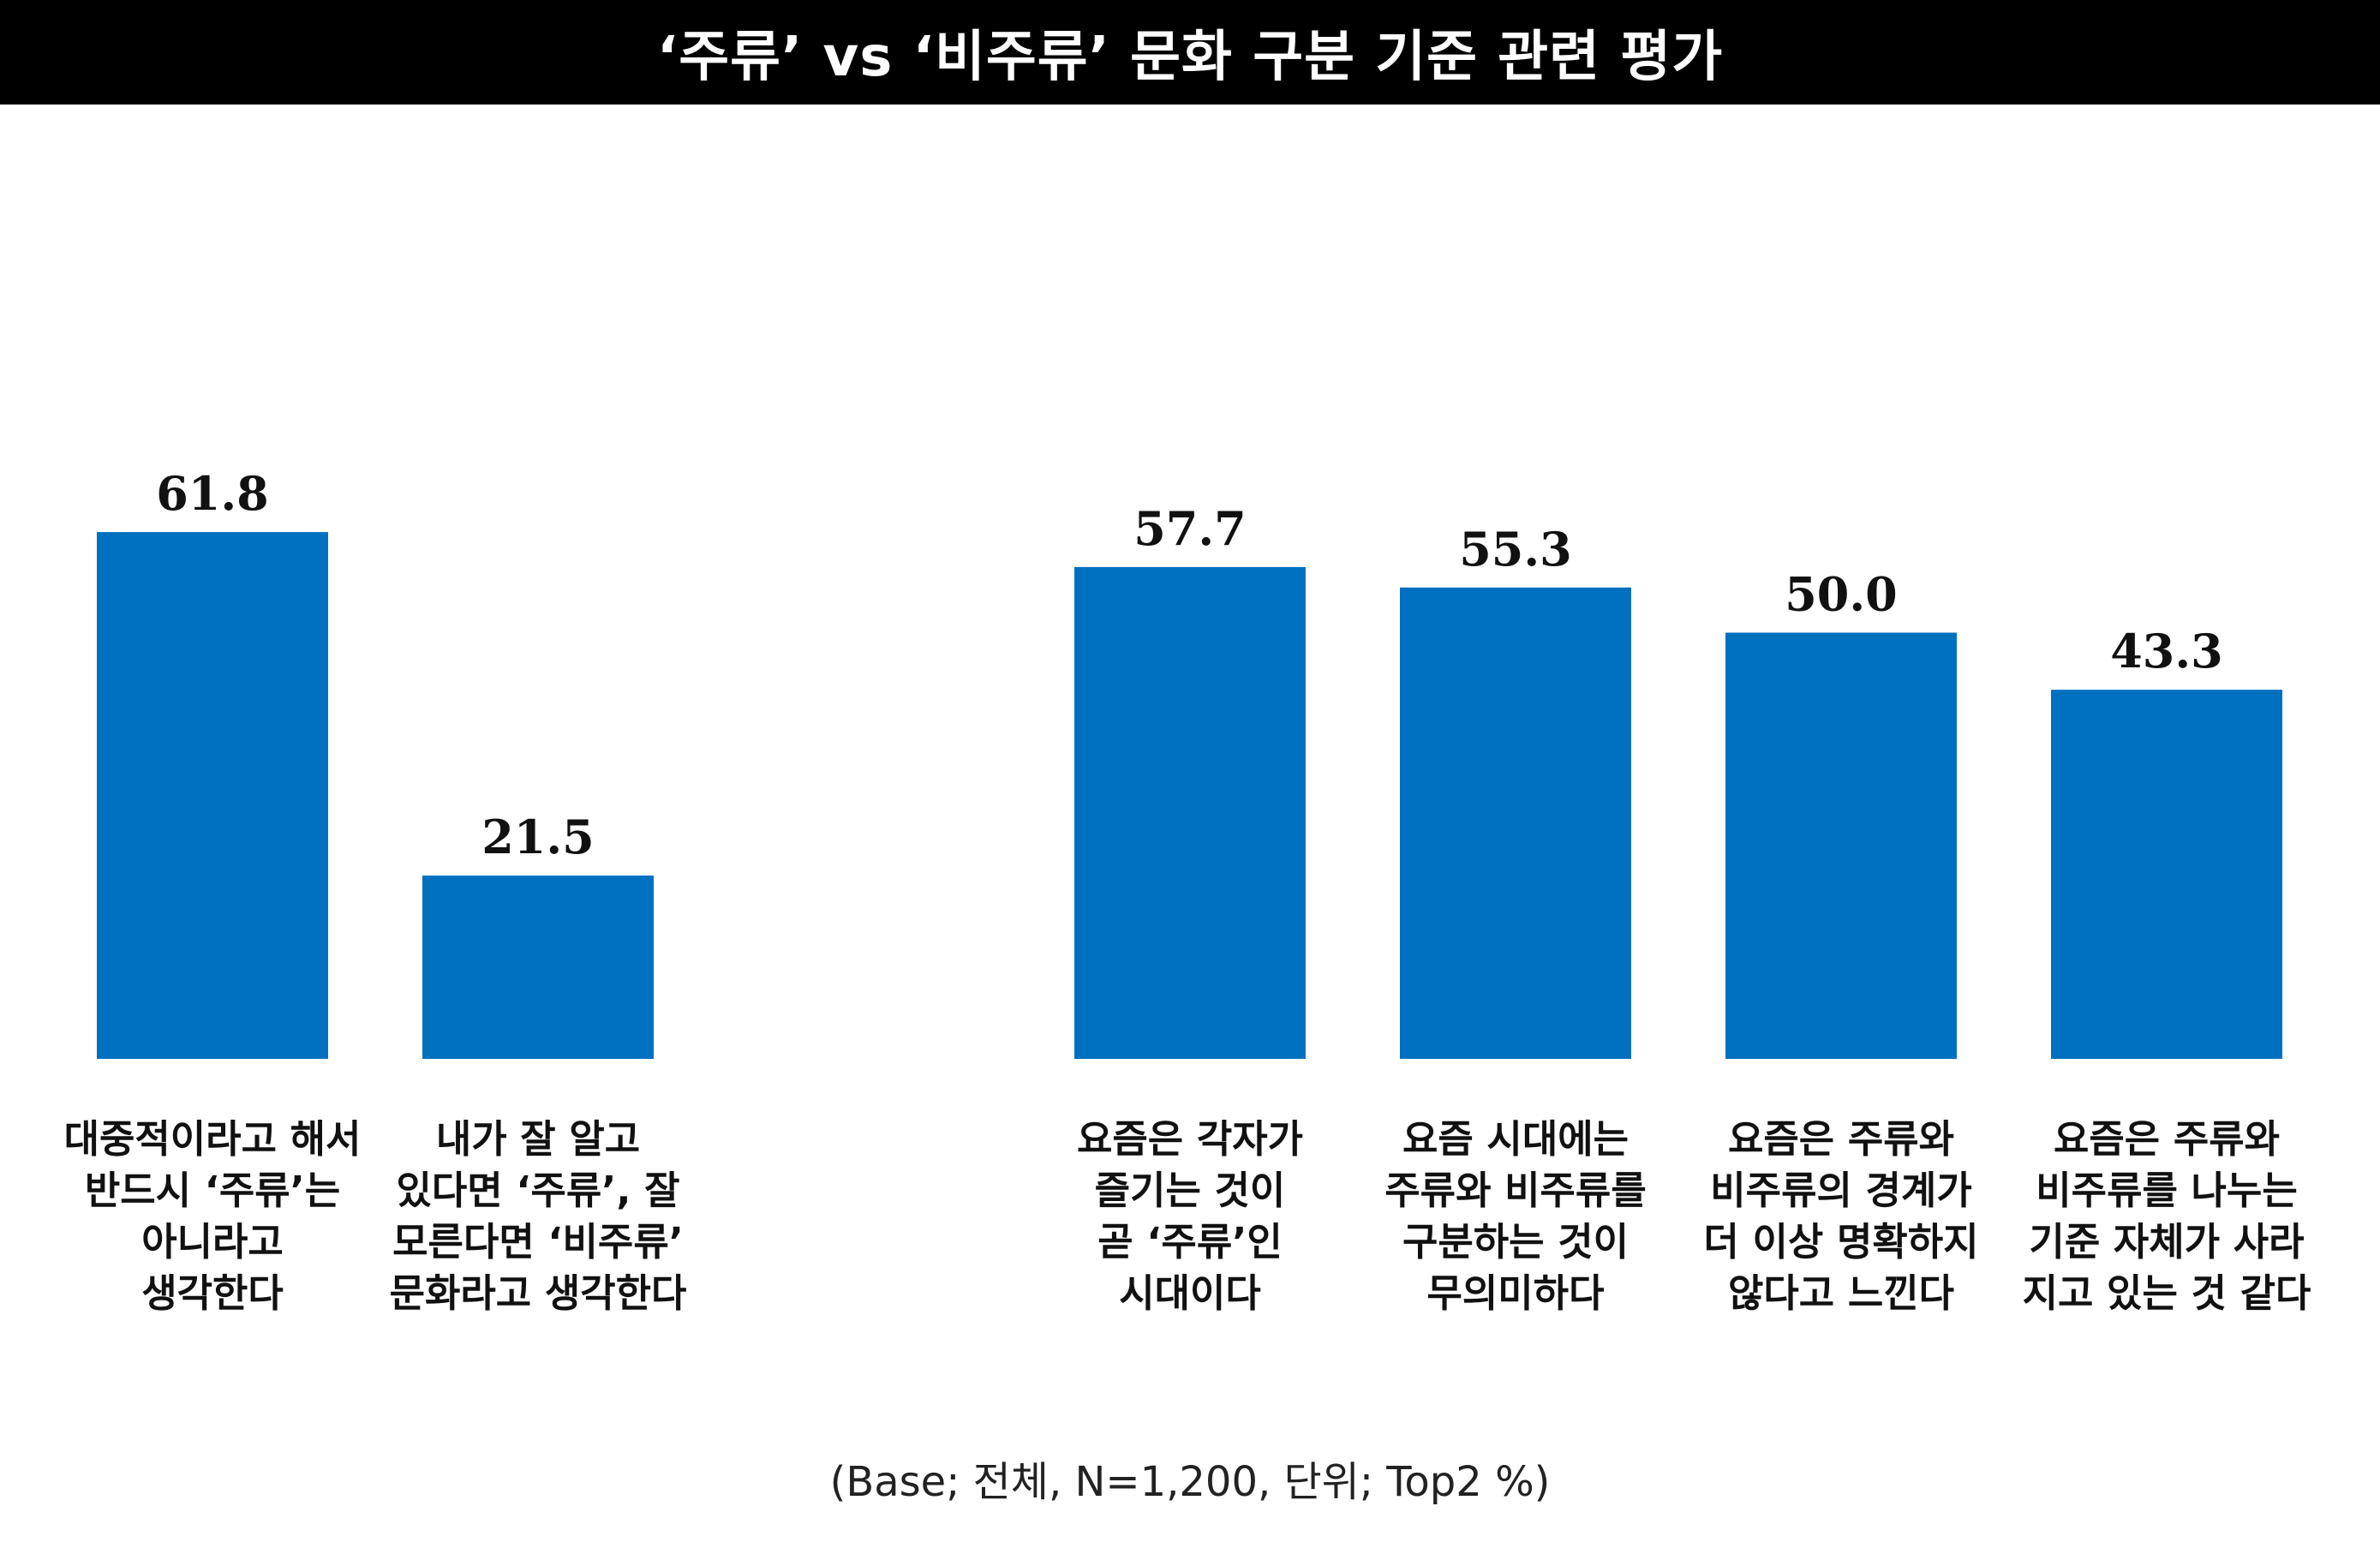 The width and height of the screenshot is (2380, 1560). What do you see at coordinates (538, 837) in the screenshot?
I see `bar-value-label: 21.5` at bounding box center [538, 837].